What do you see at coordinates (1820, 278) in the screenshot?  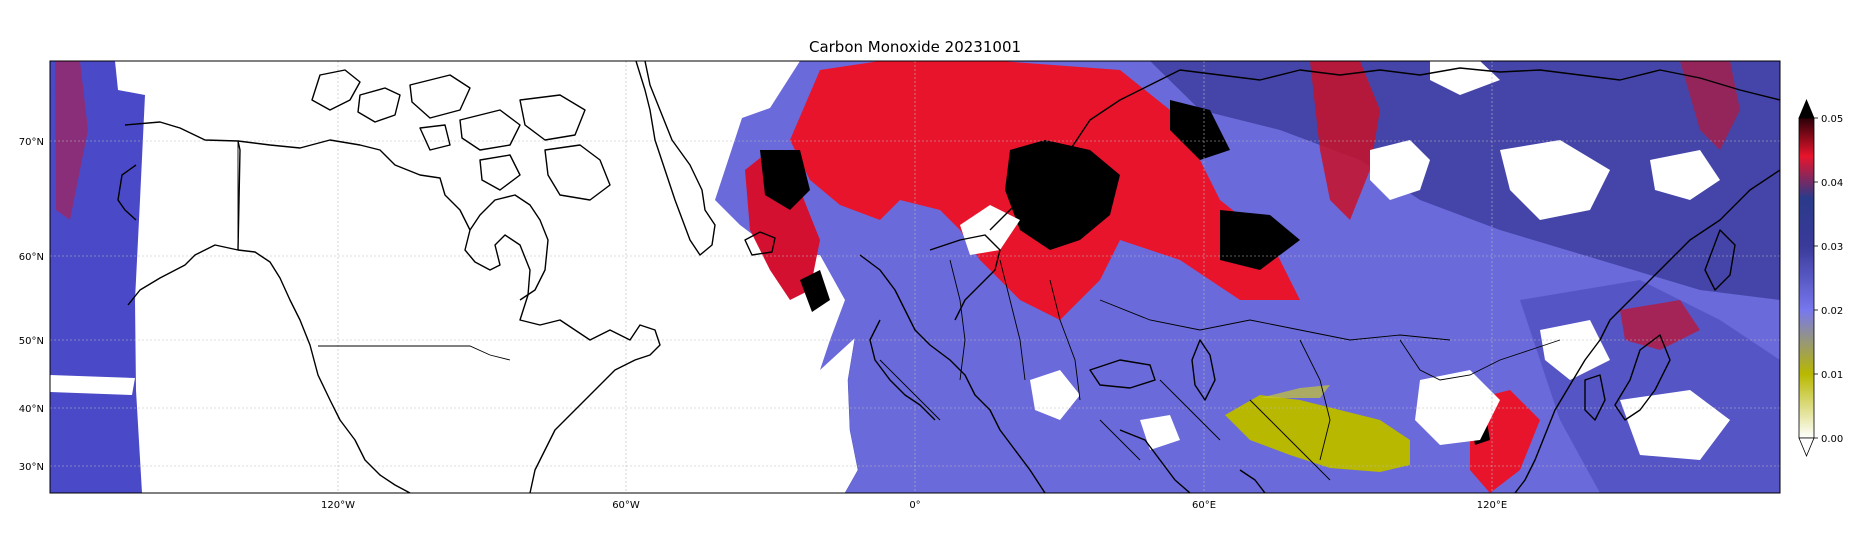 I see `colorbar: 0.05 0.04 0.03 0.02 0.01 0.00` at bounding box center [1820, 278].